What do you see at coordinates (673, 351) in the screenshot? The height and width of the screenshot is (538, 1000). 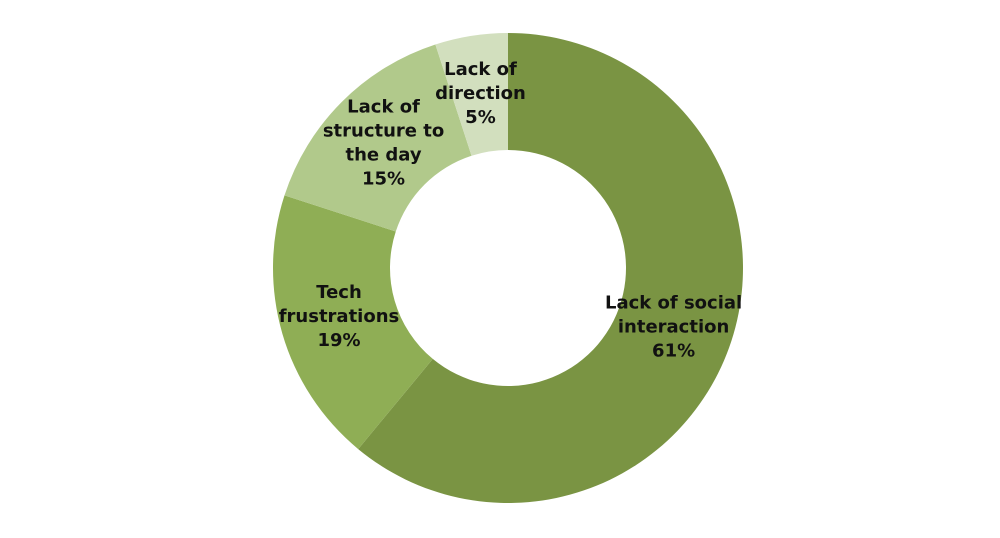 I see `value-label: 61%` at bounding box center [673, 351].